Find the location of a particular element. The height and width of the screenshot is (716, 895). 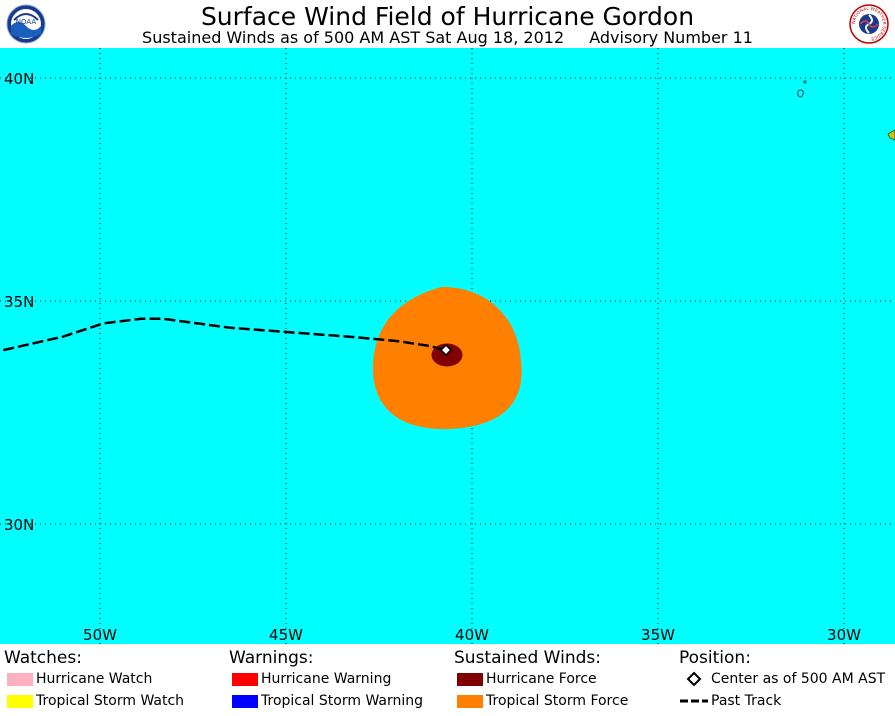

latitude-label: 35N is located at coordinates (19, 302).